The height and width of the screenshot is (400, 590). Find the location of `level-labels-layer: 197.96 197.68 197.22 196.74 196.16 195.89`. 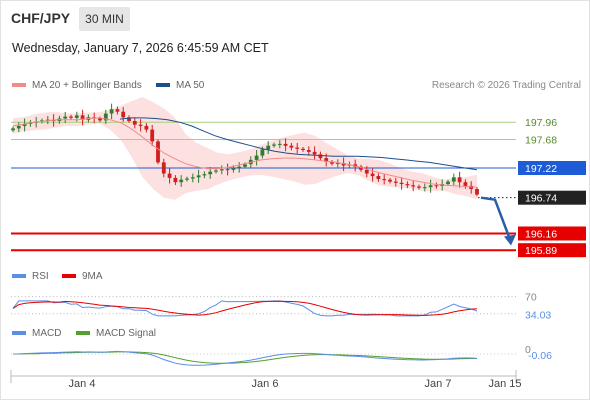

level-labels-layer: 197.96 197.68 197.22 196.74 196.16 195.89 is located at coordinates (552, 187).